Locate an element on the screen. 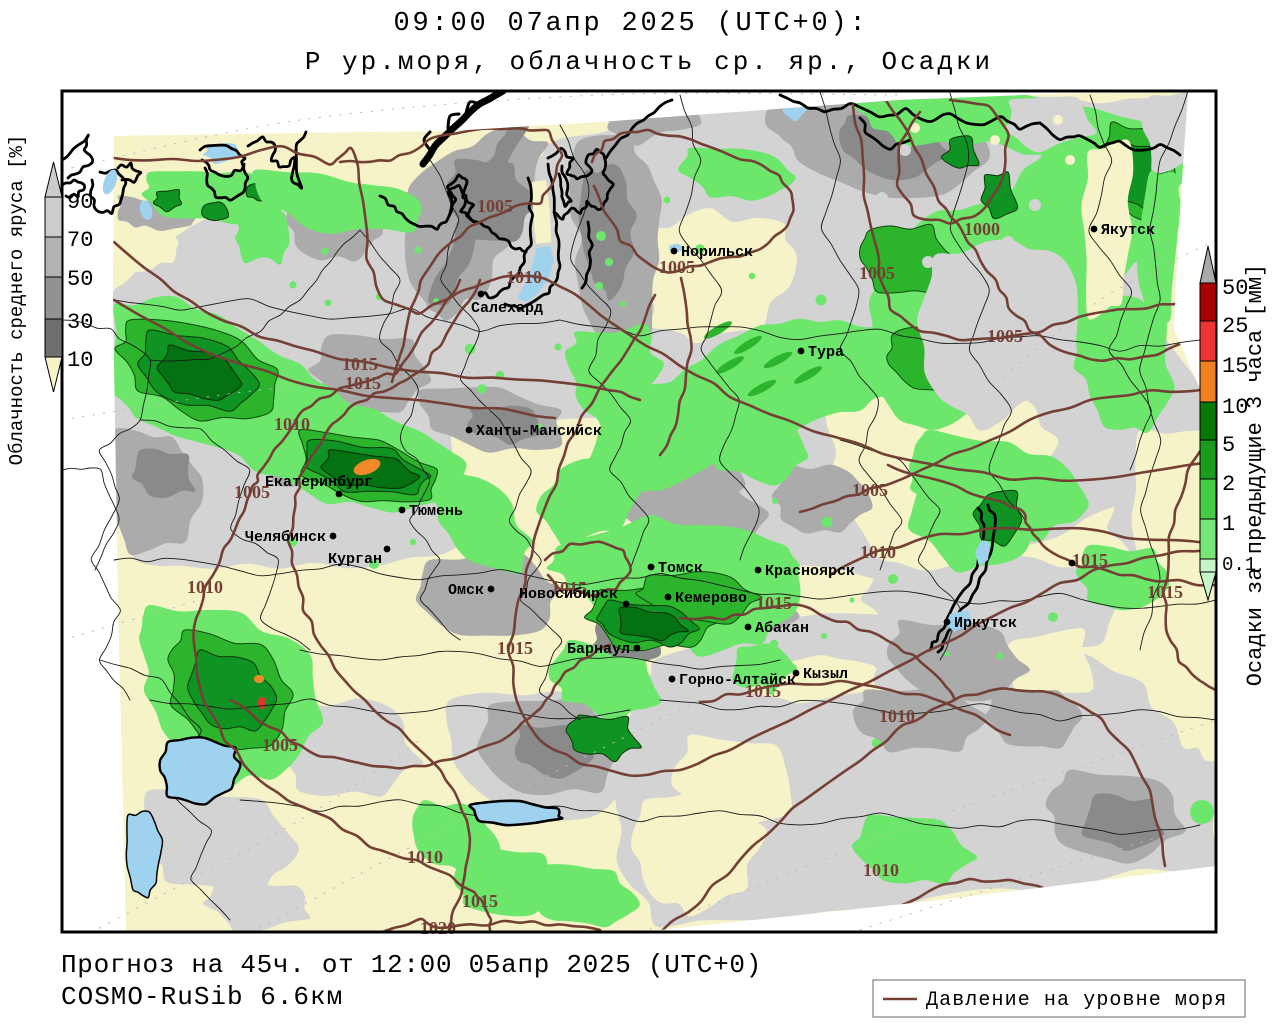 Image resolution: width=1280 pixels, height=1024 pixels. svg-text: Абакан is located at coordinates (782, 628).